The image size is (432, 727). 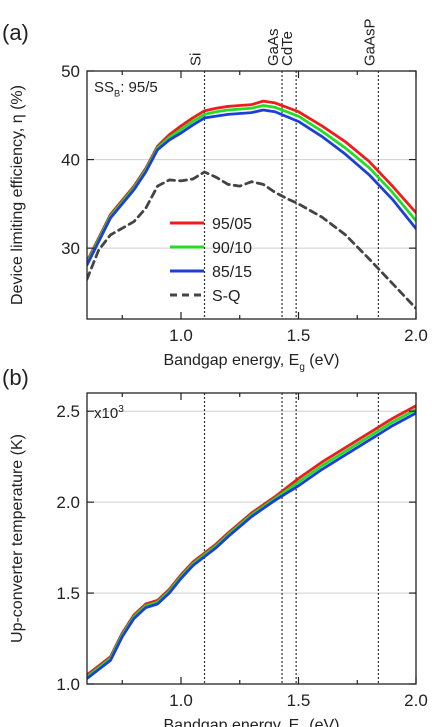 I want to click on y-multiplier: x103, so click(x=109, y=413).